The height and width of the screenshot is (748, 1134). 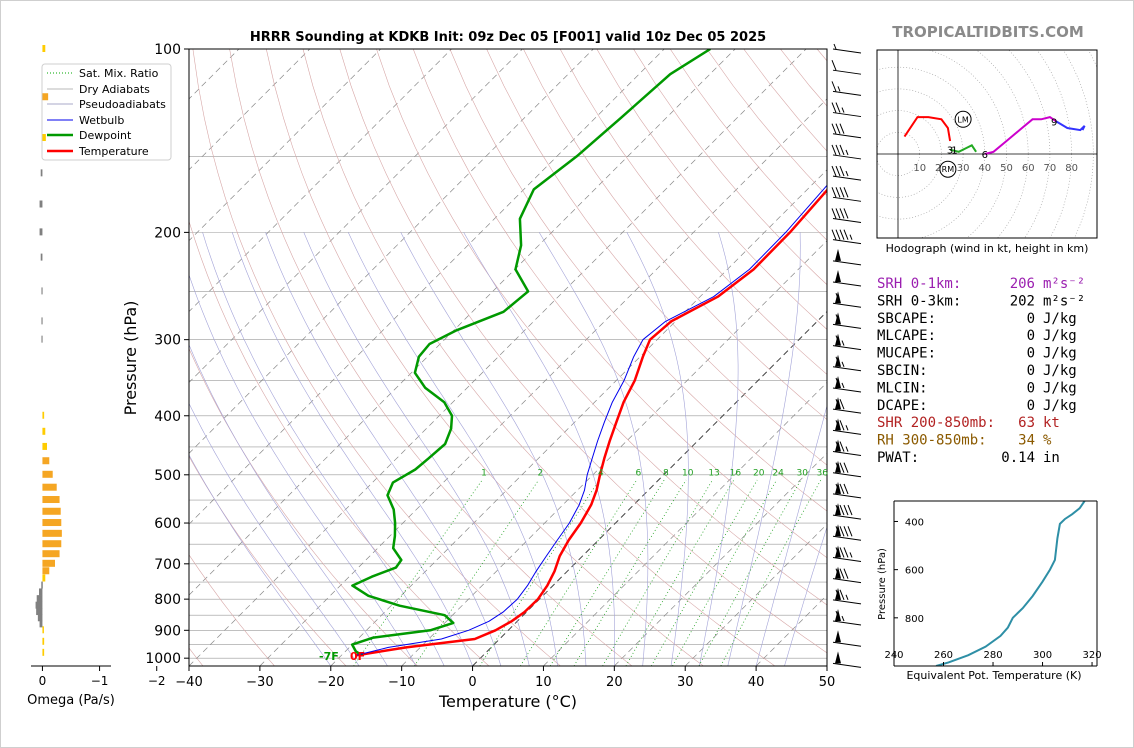 What do you see at coordinates (167, 600) in the screenshot?
I see `y-tick-label: 800` at bounding box center [167, 600].